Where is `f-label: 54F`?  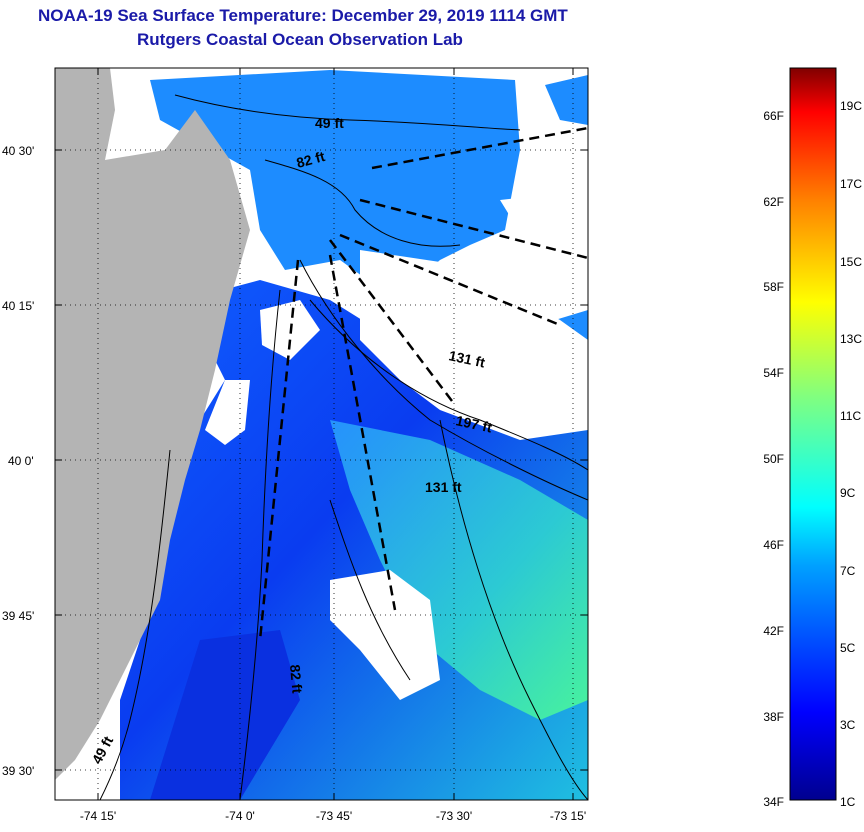 f-label: 54F is located at coordinates (773, 373).